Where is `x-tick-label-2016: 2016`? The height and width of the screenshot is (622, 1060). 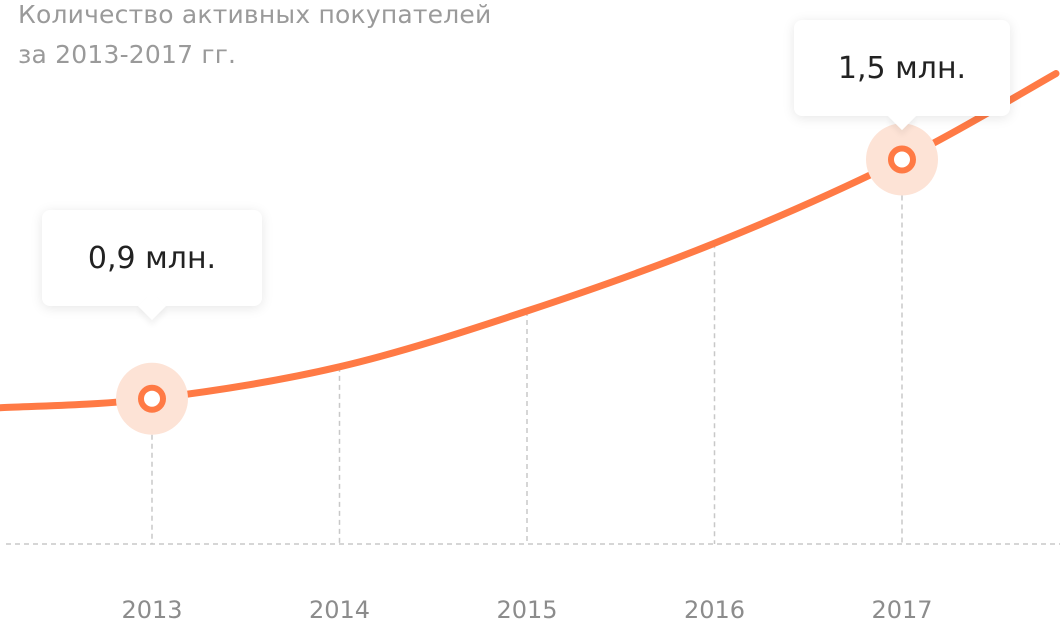 x-tick-label-2016: 2016 is located at coordinates (714, 609).